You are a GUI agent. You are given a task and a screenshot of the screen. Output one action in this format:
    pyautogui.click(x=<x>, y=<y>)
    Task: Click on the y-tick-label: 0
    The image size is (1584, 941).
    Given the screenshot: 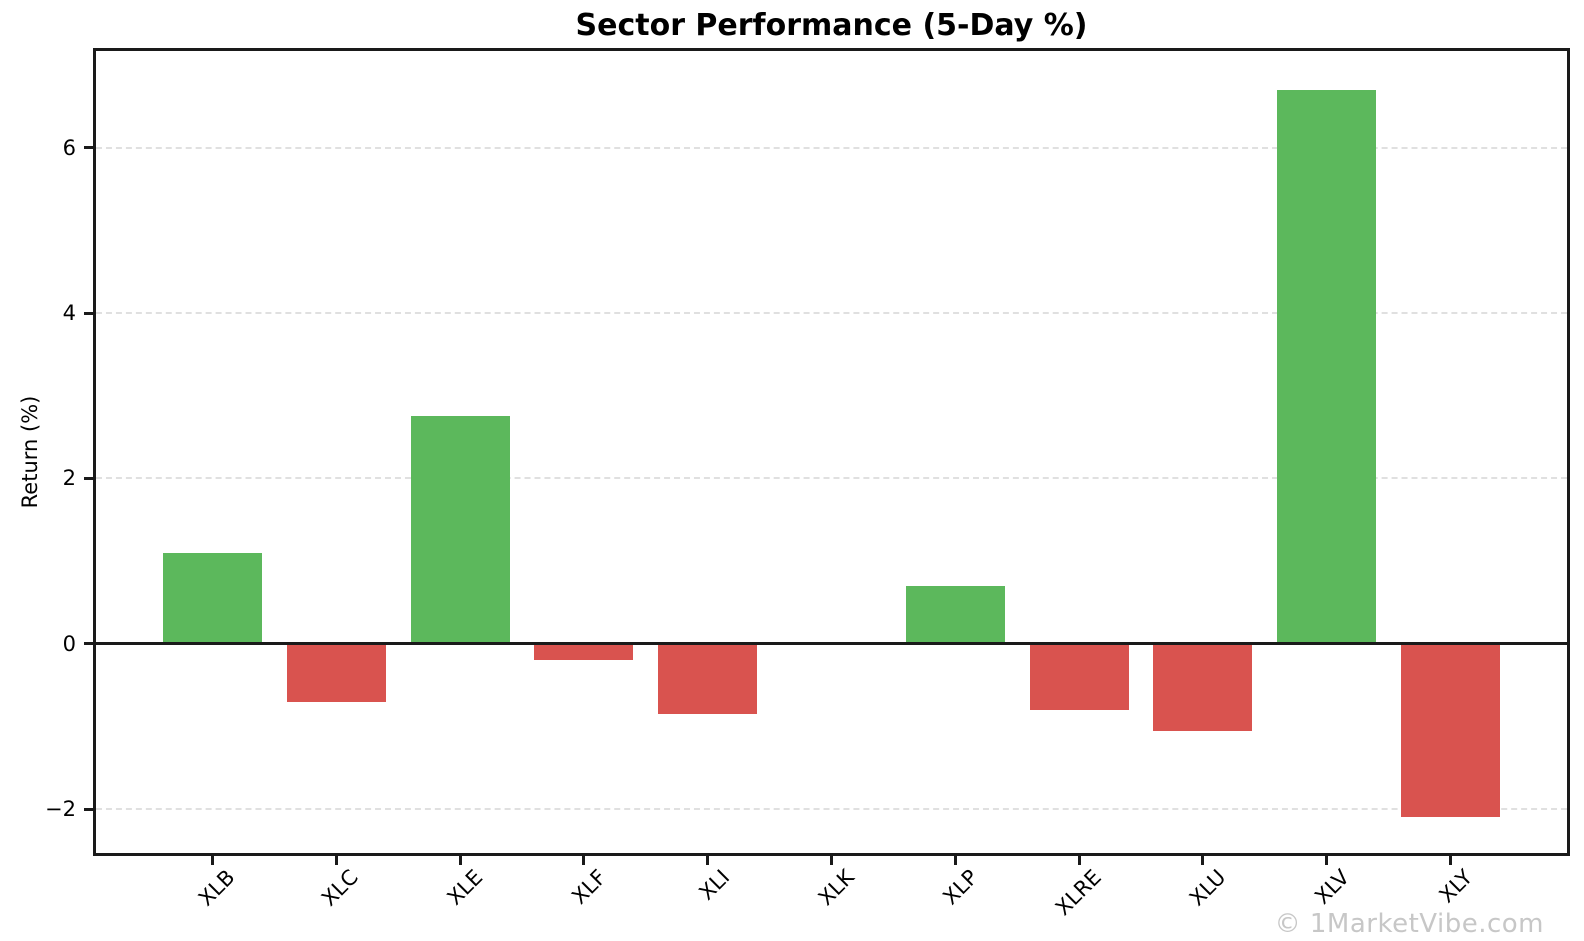 What is the action you would take?
    pyautogui.click(x=69, y=643)
    